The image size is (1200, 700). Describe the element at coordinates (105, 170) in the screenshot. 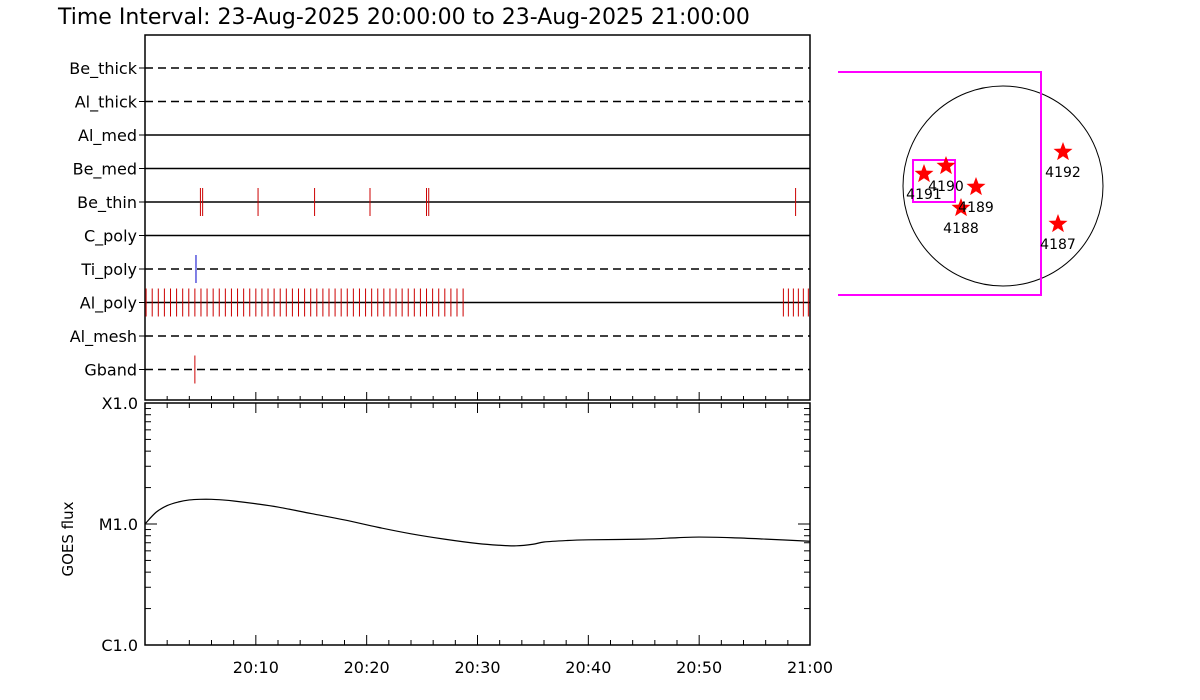

I see `row-label-Be_med: Be_med` at that location.